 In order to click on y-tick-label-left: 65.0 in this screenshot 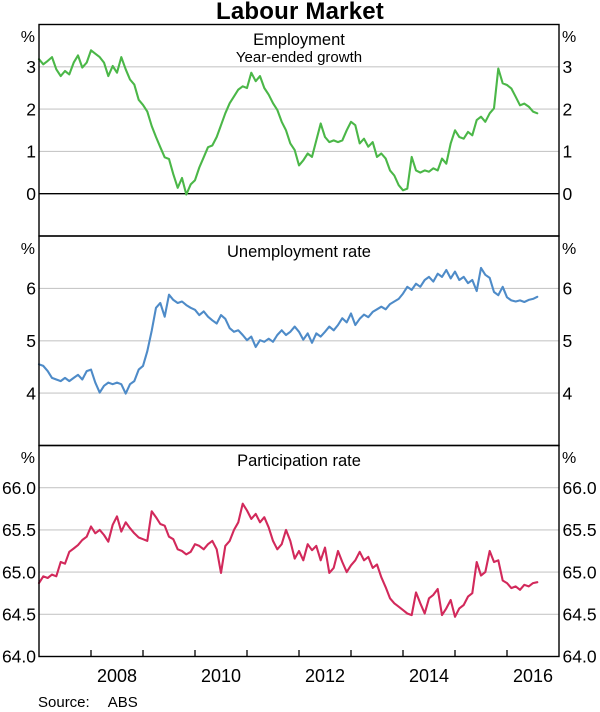, I will do `click(19, 572)`.